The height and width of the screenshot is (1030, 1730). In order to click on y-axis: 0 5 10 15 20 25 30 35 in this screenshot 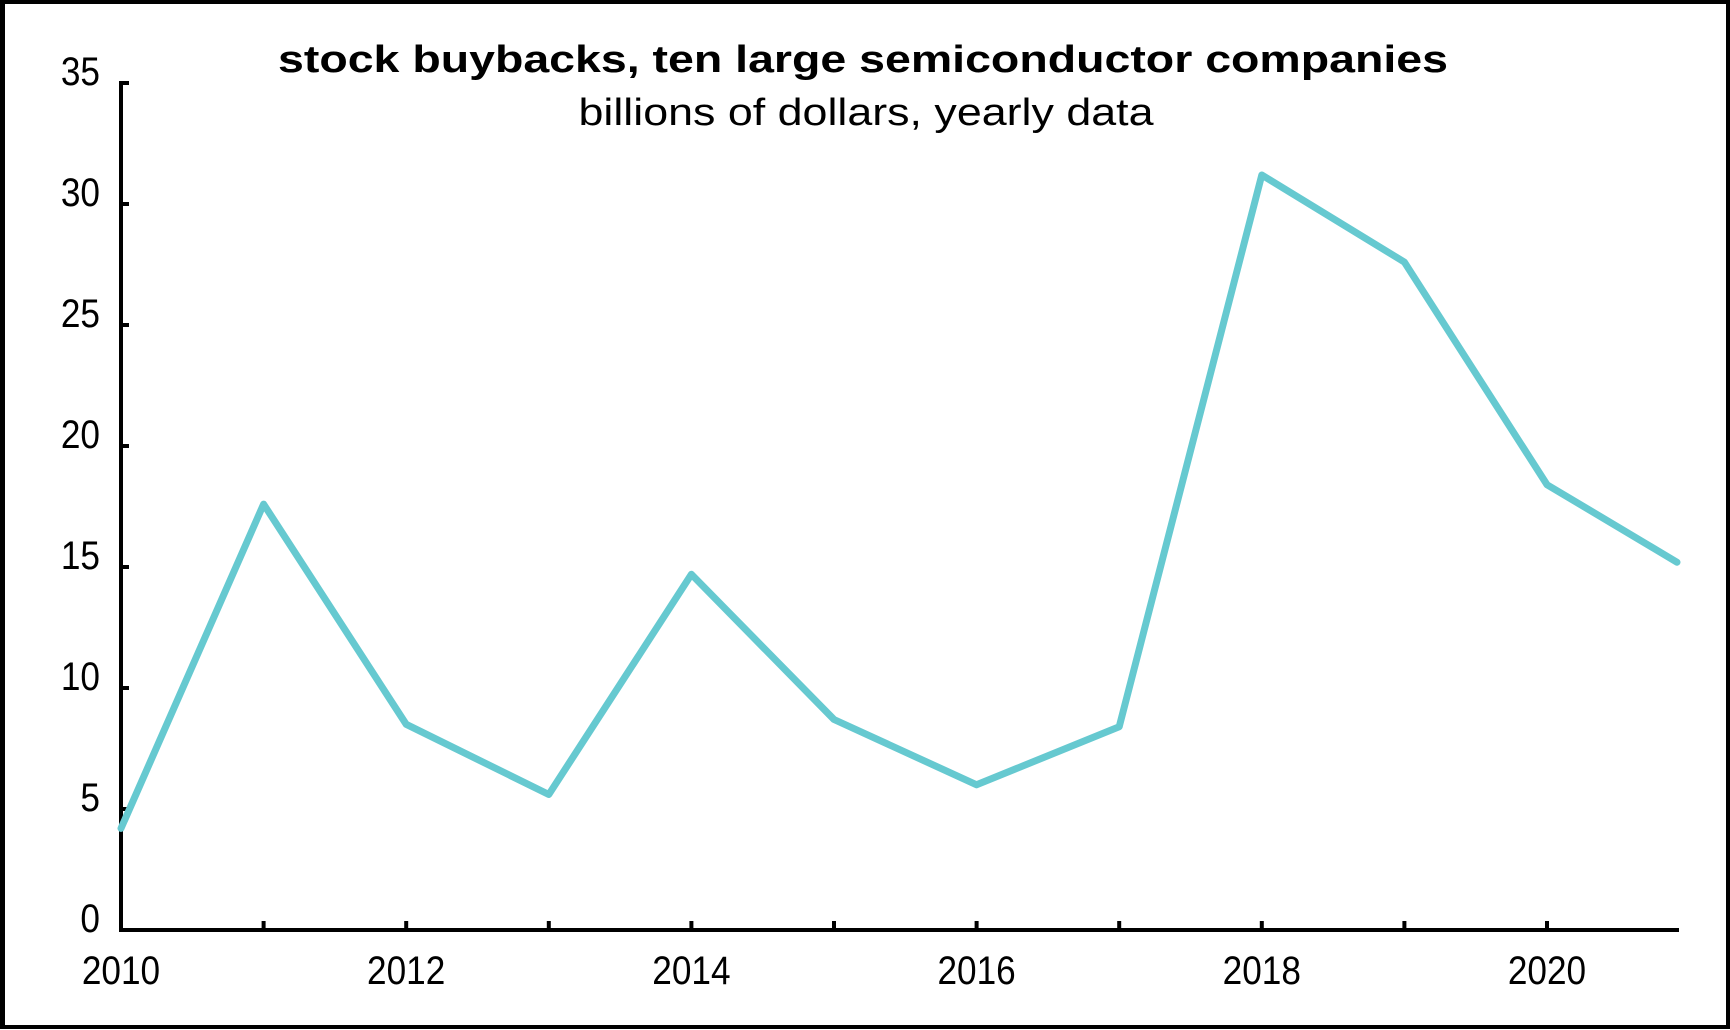, I will do `click(95, 495)`.